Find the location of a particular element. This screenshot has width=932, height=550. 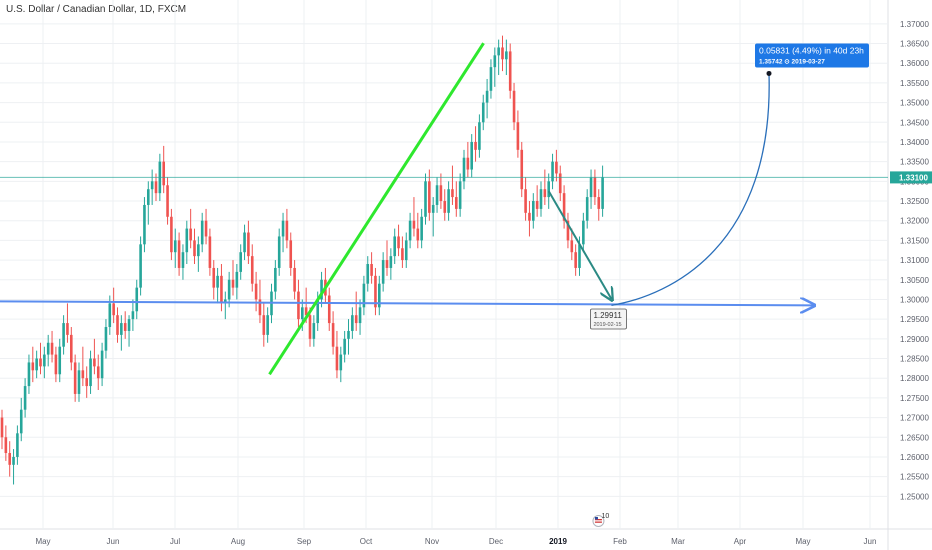

low-label: 1.29911 2019-02-15 is located at coordinates (608, 319).